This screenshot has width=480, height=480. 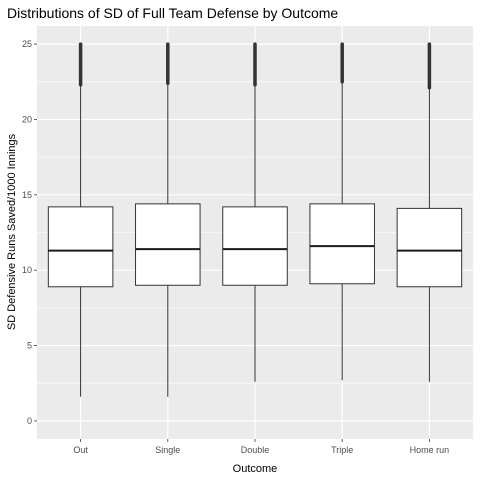 What do you see at coordinates (255, 450) in the screenshot?
I see `x-tick-label: Double` at bounding box center [255, 450].